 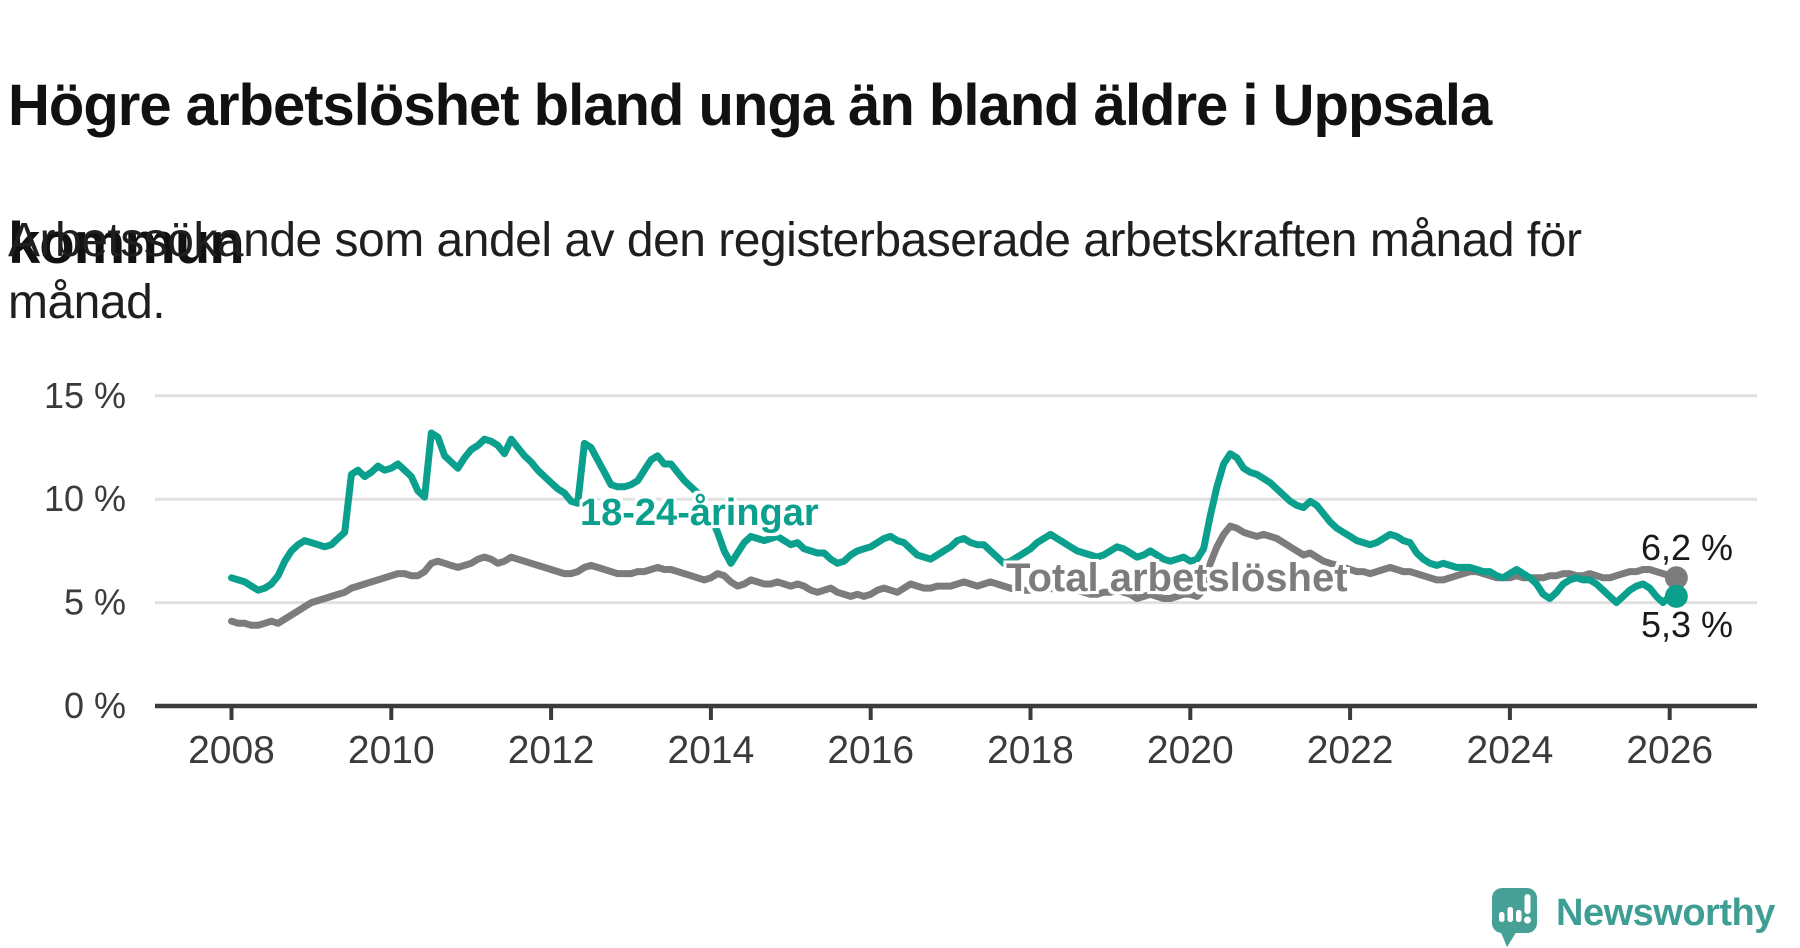 I want to click on y-axis-tick-label: 15 %, so click(x=85, y=395).